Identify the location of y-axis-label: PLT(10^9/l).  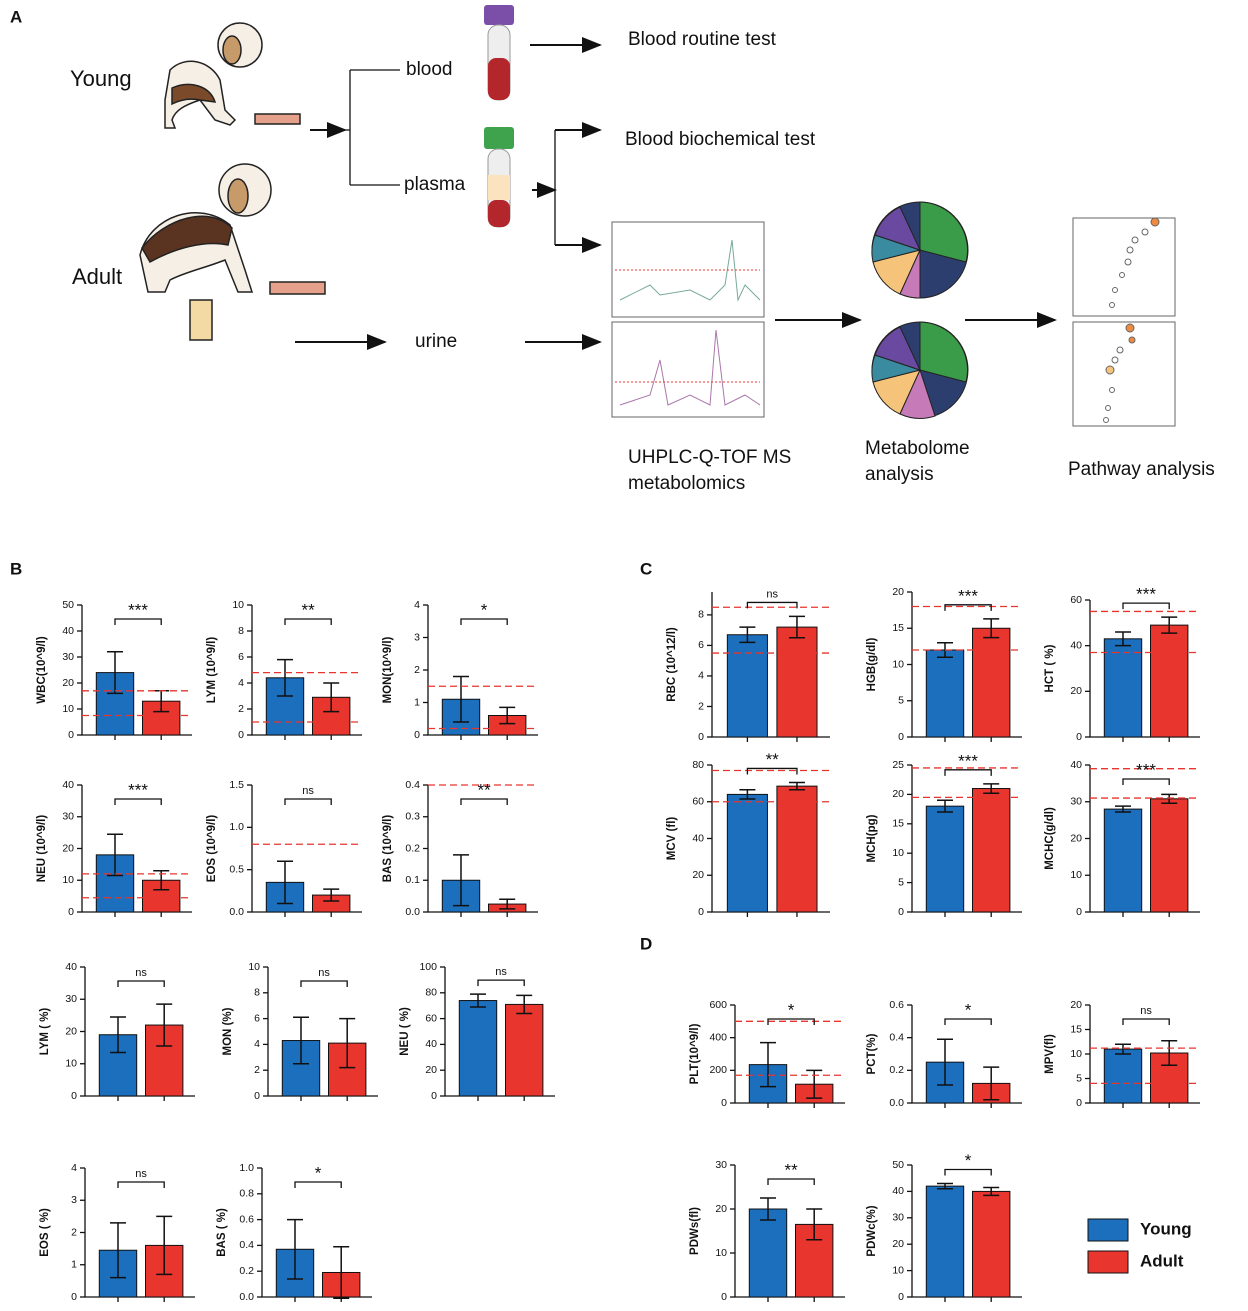
(695, 1053).